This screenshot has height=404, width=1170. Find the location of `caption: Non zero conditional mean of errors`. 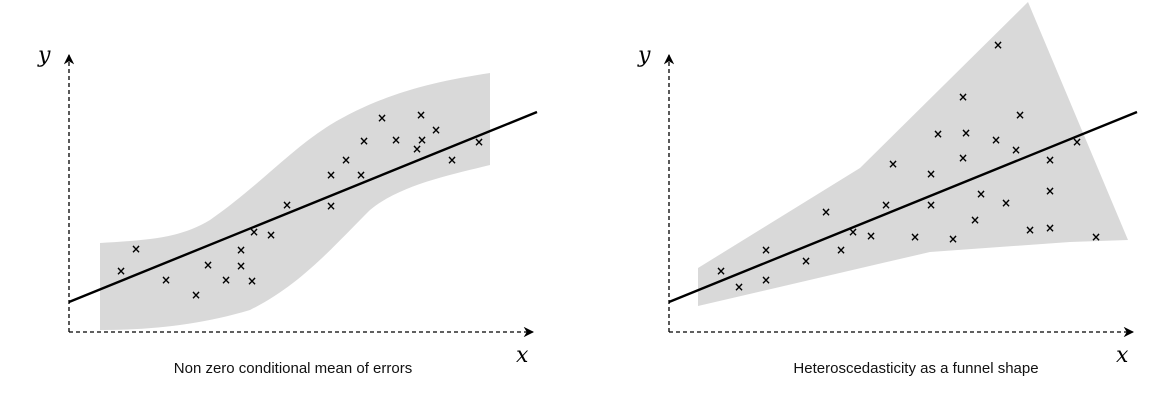

caption: Non zero conditional mean of errors is located at coordinates (293, 368).